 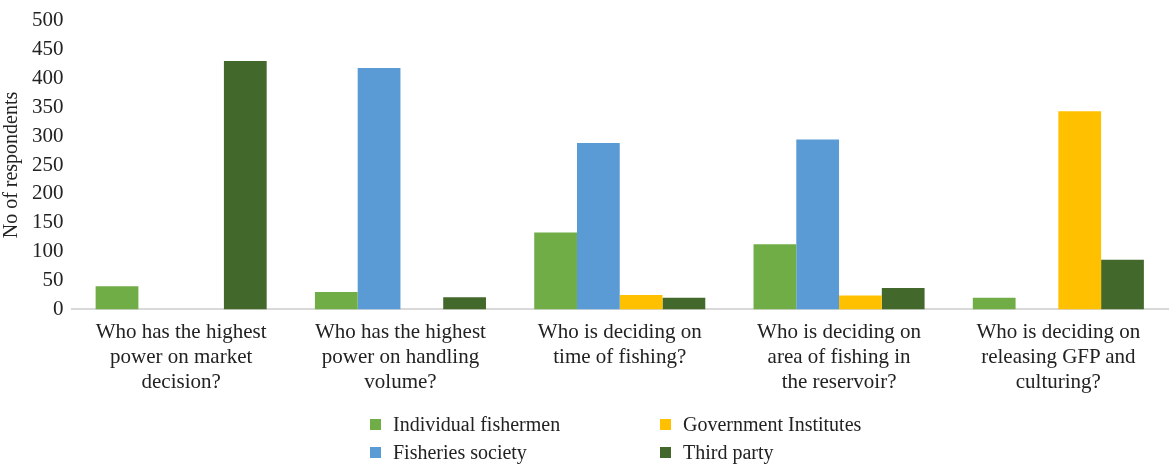 I want to click on x-tick-label: Who is deciding on area of fishing in the reservoir?, so click(x=839, y=355).